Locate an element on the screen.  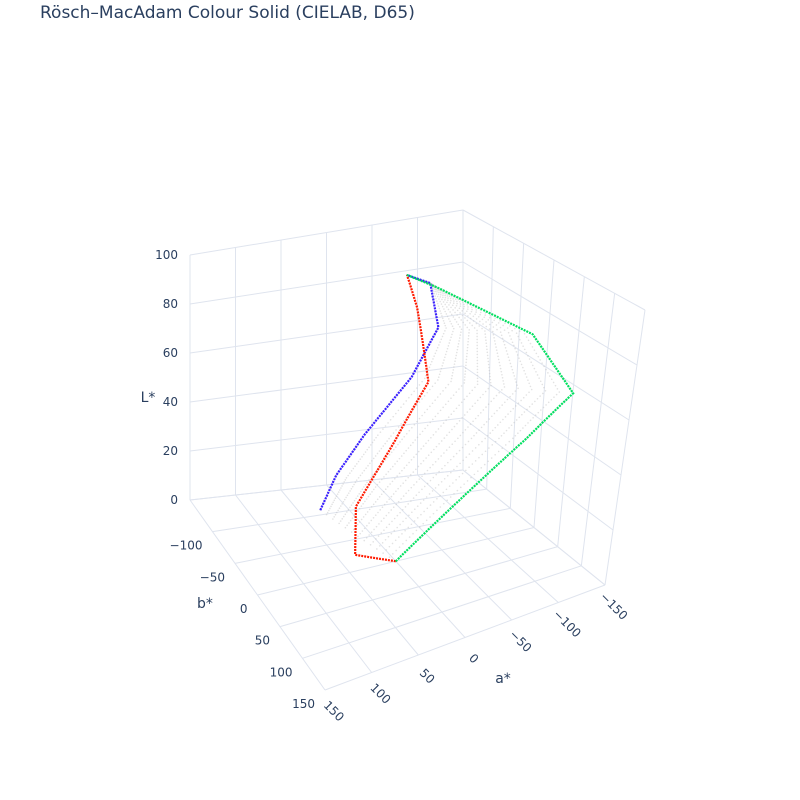
y-tick-label: −50 is located at coordinates (212, 577).